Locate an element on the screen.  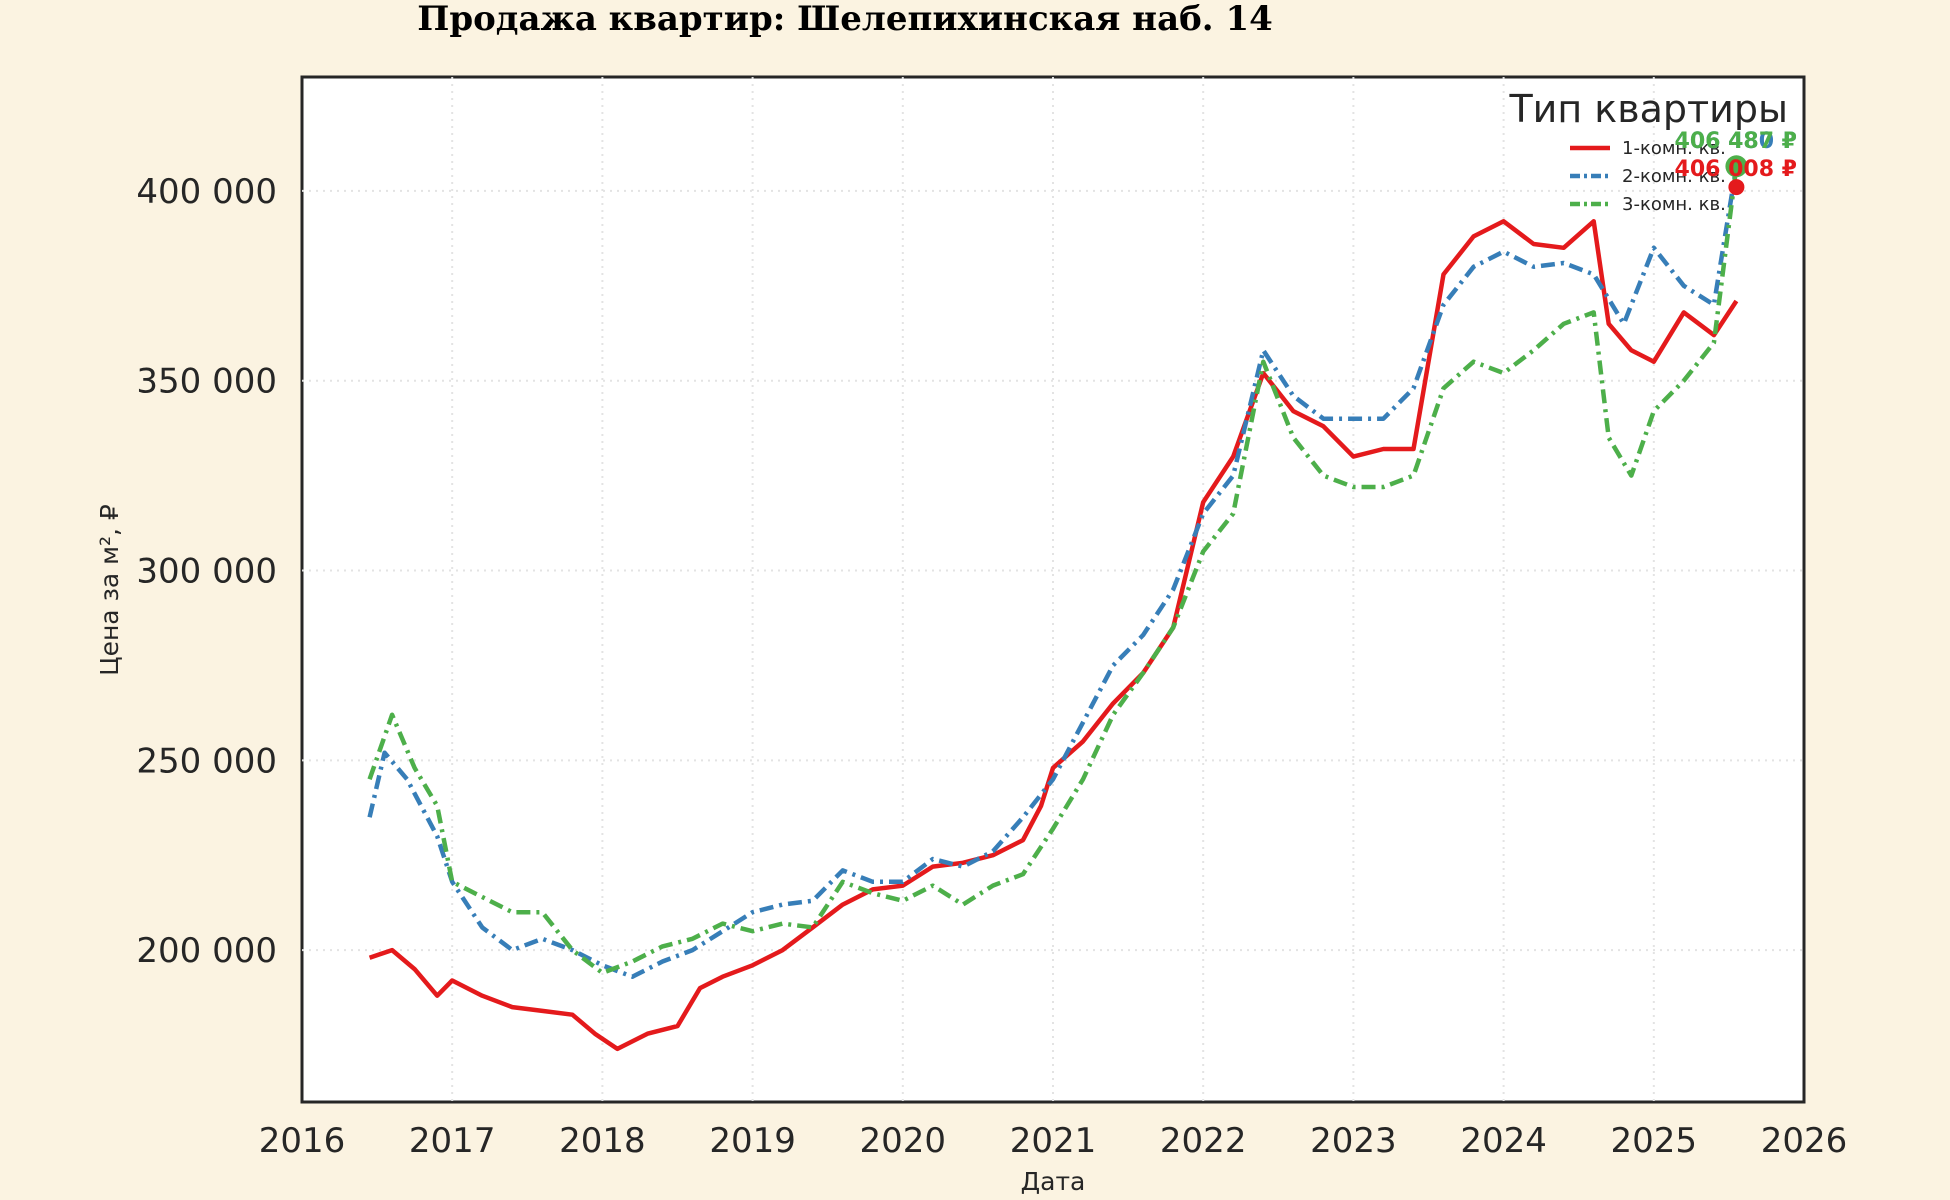
legend-entry-label: 1-комн. кв. is located at coordinates (1674, 148).